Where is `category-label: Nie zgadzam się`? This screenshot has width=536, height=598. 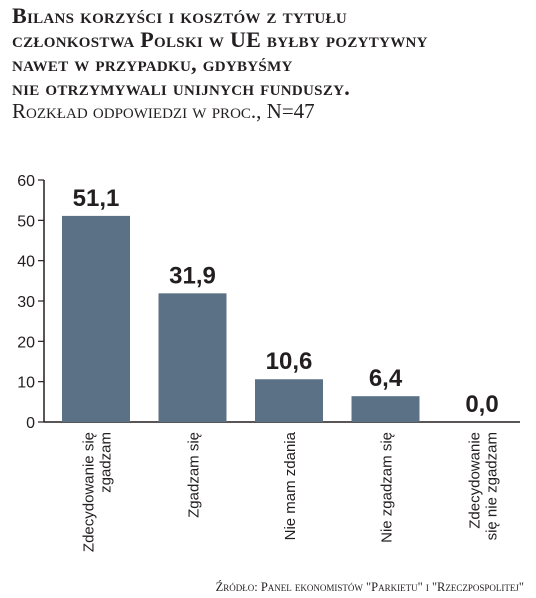
category-label: Nie zgadzam się is located at coordinates (387, 487).